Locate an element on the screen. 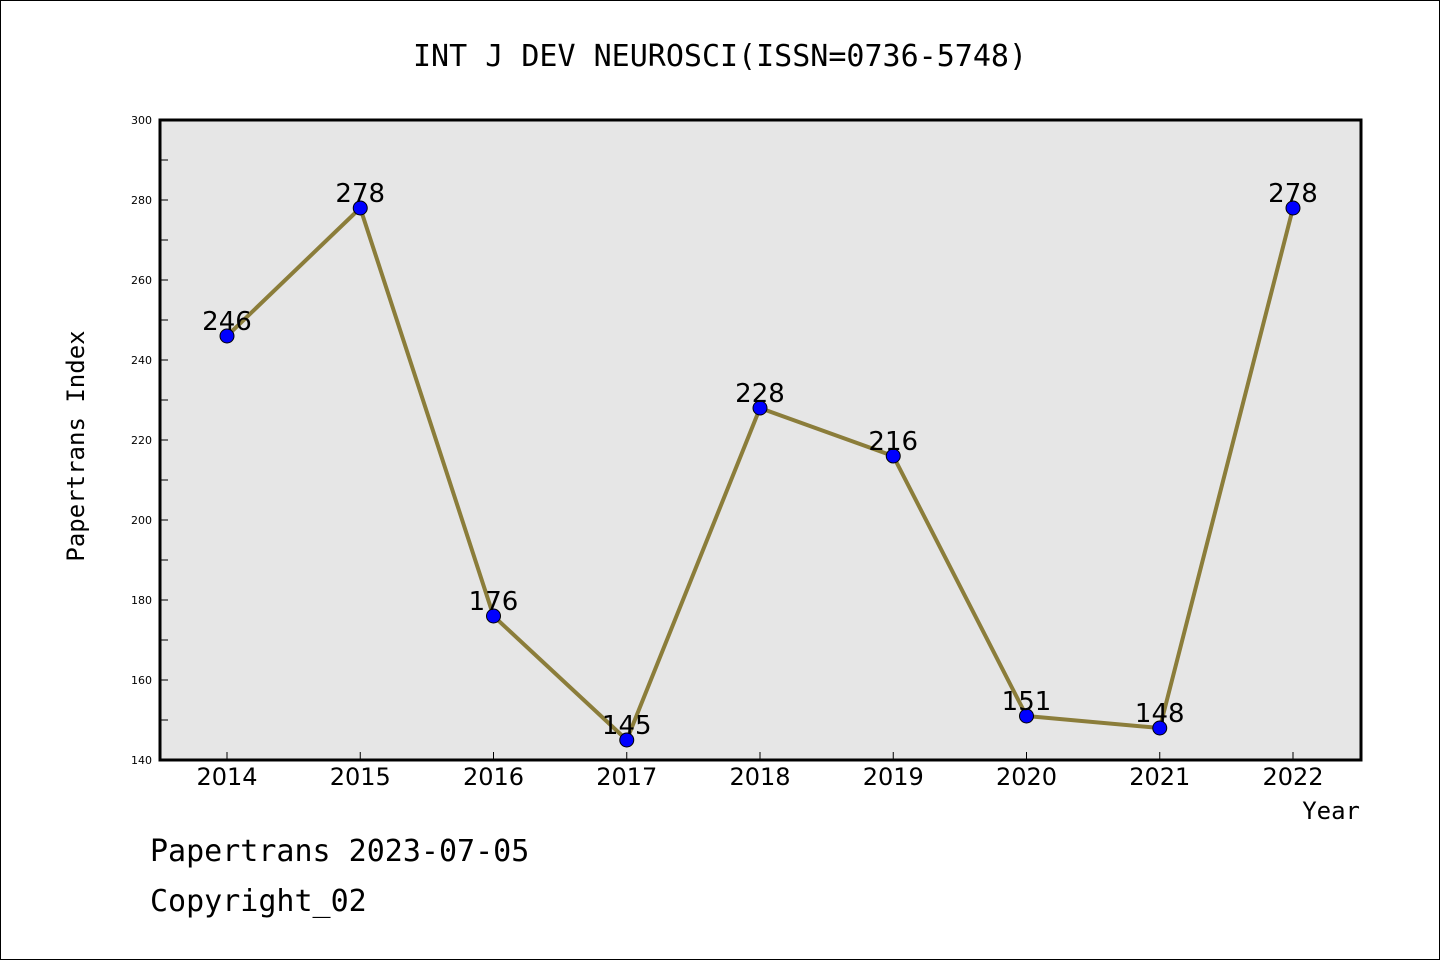  x-tick-label: 2017 is located at coordinates (626, 777).